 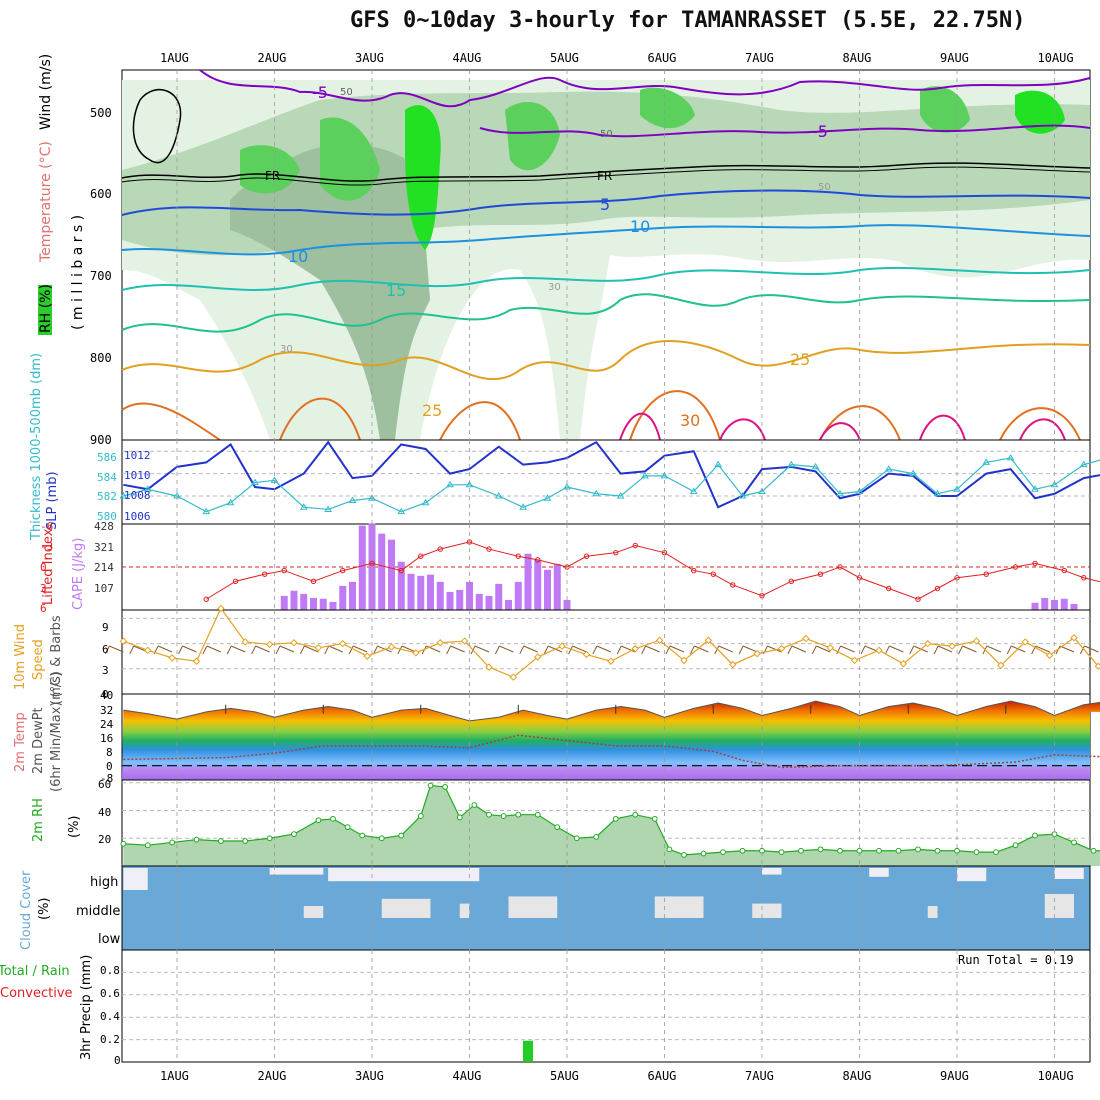 I want to click on contour-label-minus5-b: -5, so click(x=820, y=131).